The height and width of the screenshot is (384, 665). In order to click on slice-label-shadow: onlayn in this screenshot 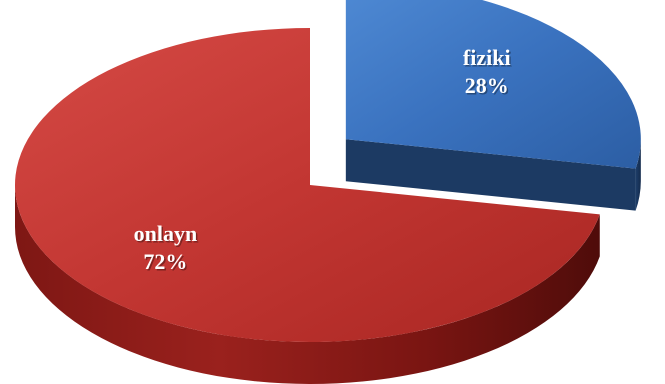, I will do `click(167, 235)`.